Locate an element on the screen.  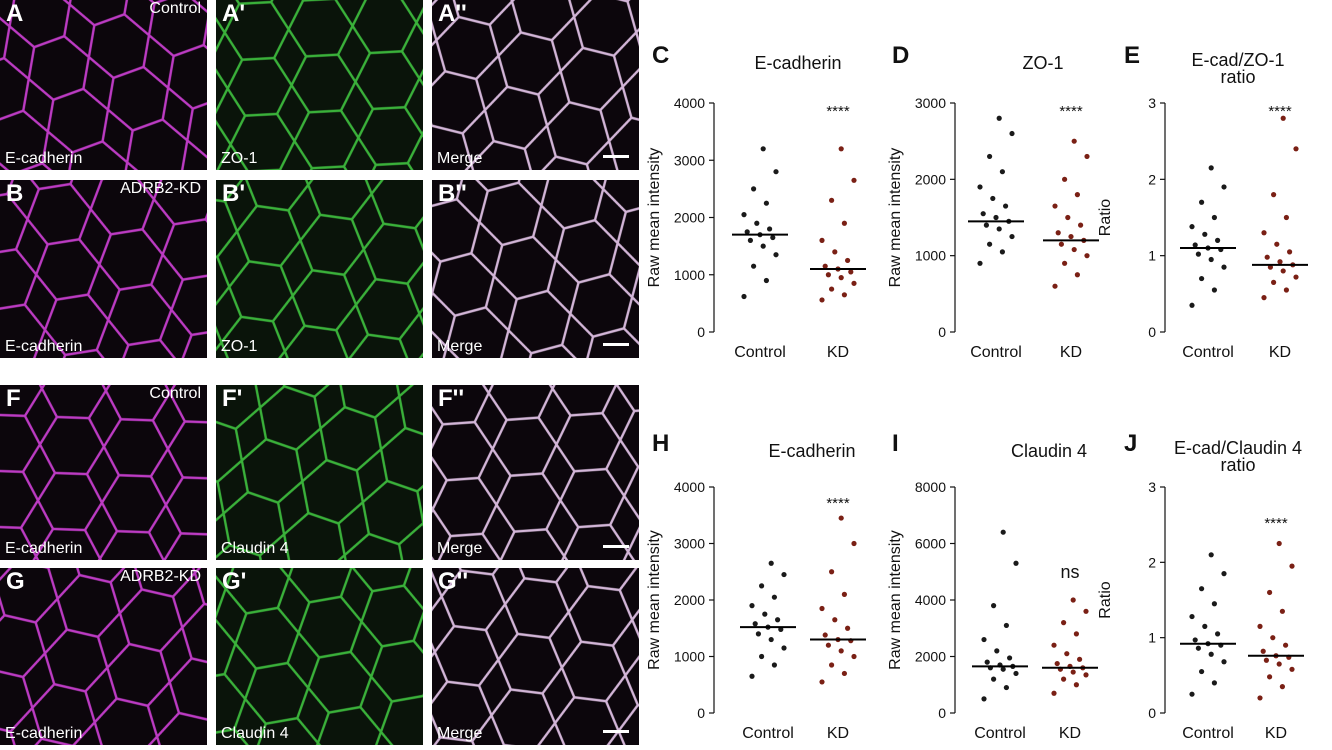
panel-label: B is located at coordinates (15, 193).